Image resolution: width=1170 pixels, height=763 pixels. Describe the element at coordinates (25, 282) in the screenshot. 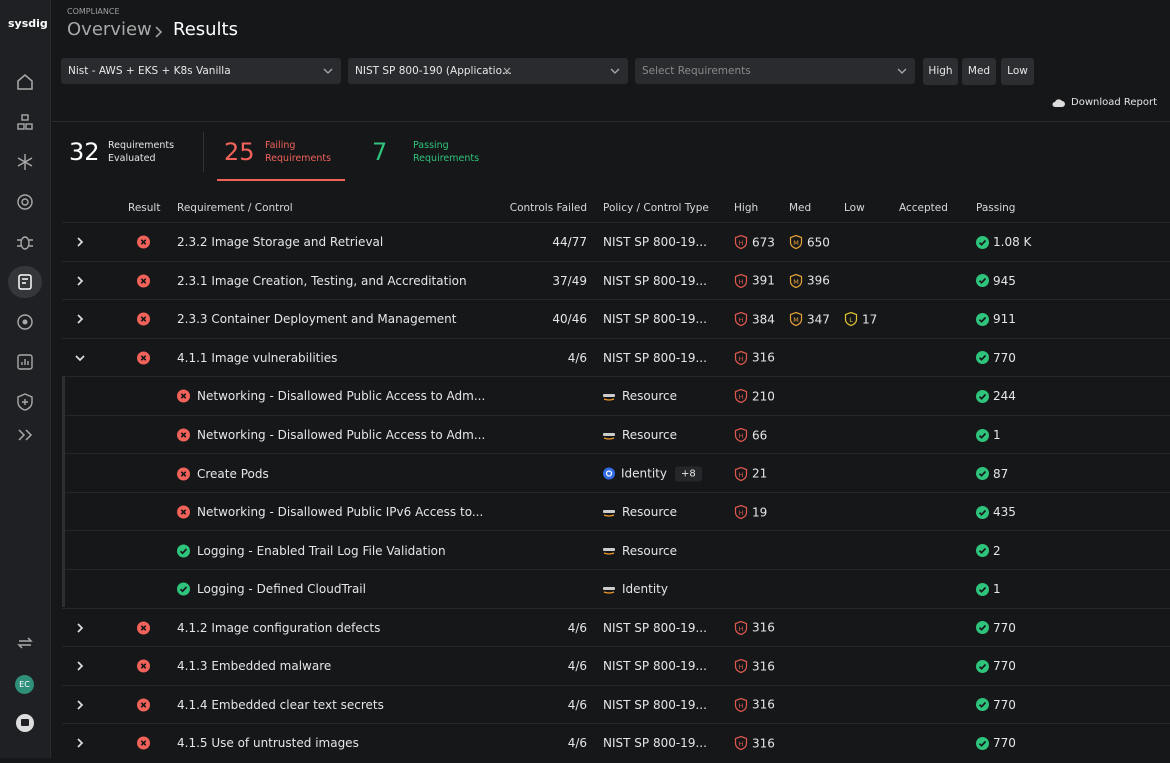

I see `nav-compliance` at that location.